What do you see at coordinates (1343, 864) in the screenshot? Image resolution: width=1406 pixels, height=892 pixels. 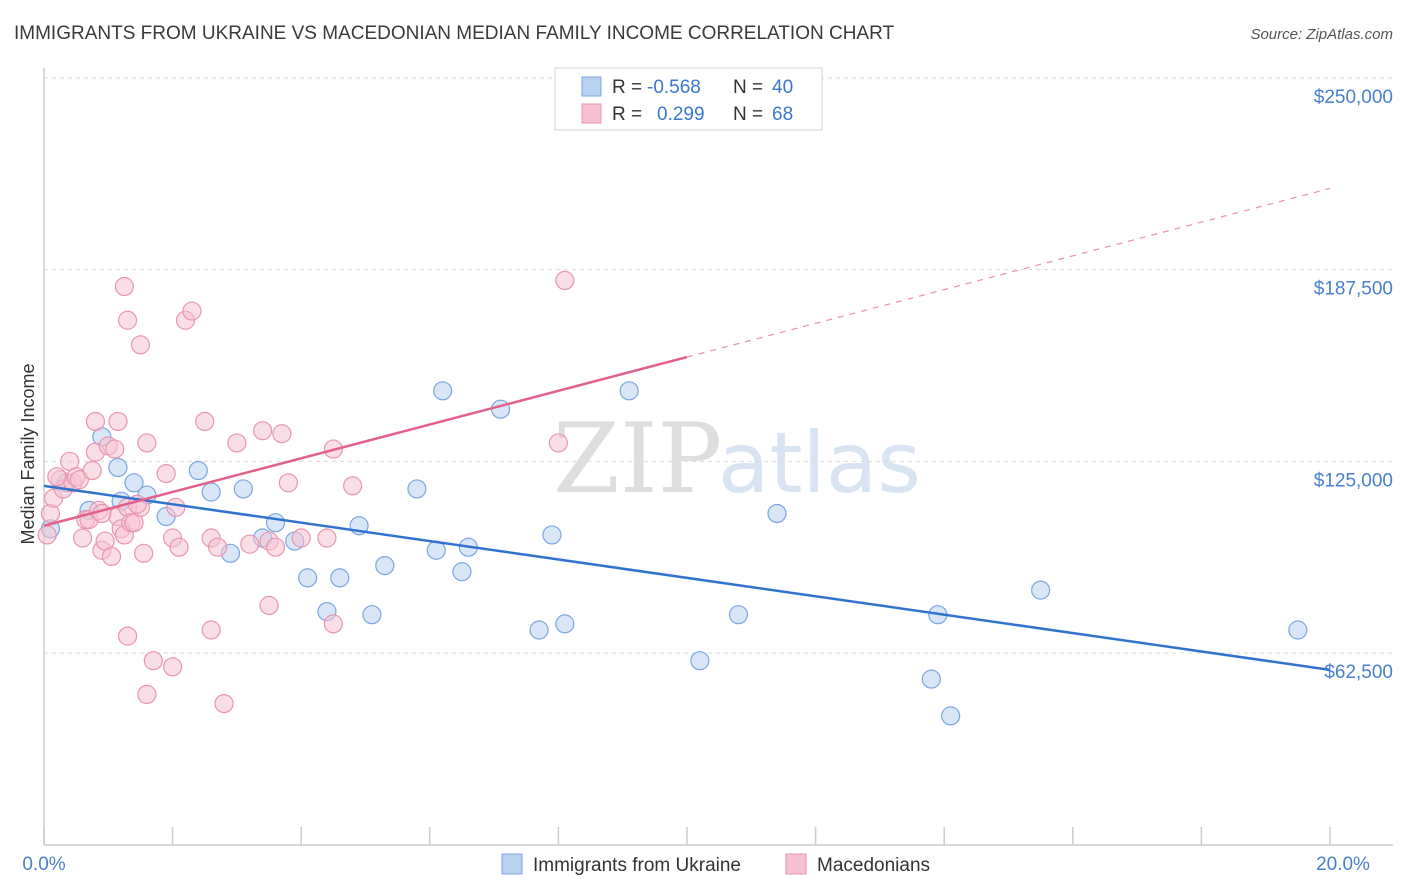 I see `x-tick-label-20: 20.0%` at bounding box center [1343, 864].